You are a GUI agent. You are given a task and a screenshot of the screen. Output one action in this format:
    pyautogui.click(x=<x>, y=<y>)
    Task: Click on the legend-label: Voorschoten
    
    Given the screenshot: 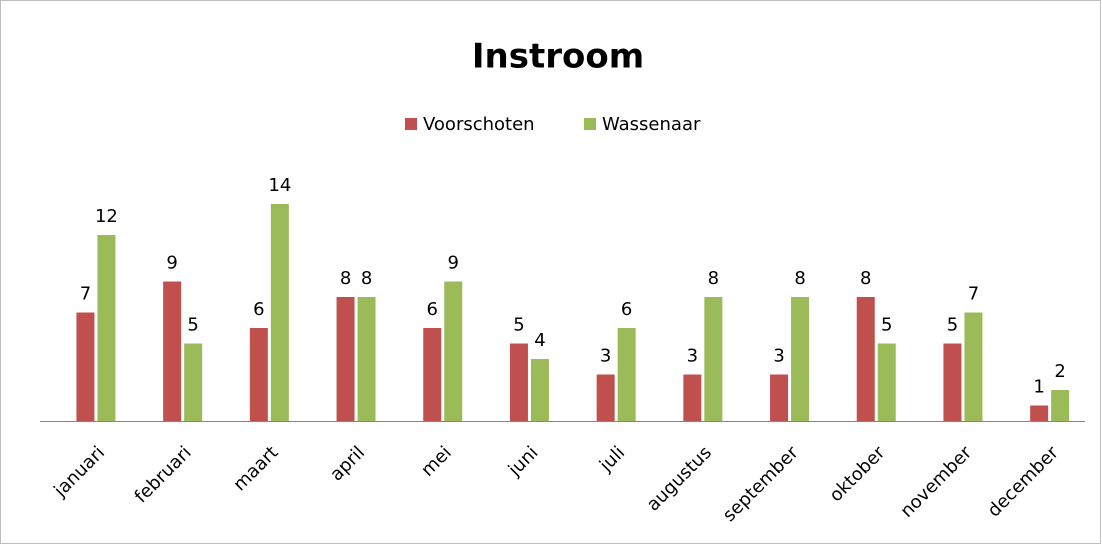 What is the action you would take?
    pyautogui.click(x=479, y=124)
    